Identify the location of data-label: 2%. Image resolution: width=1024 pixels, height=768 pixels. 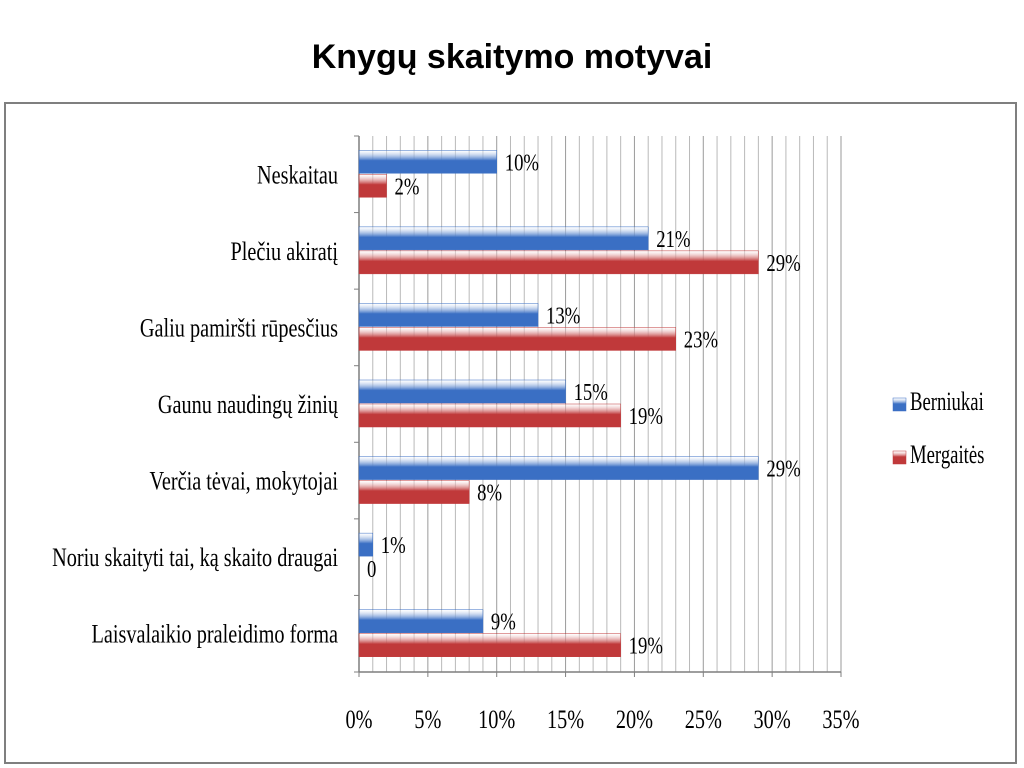
(407, 186).